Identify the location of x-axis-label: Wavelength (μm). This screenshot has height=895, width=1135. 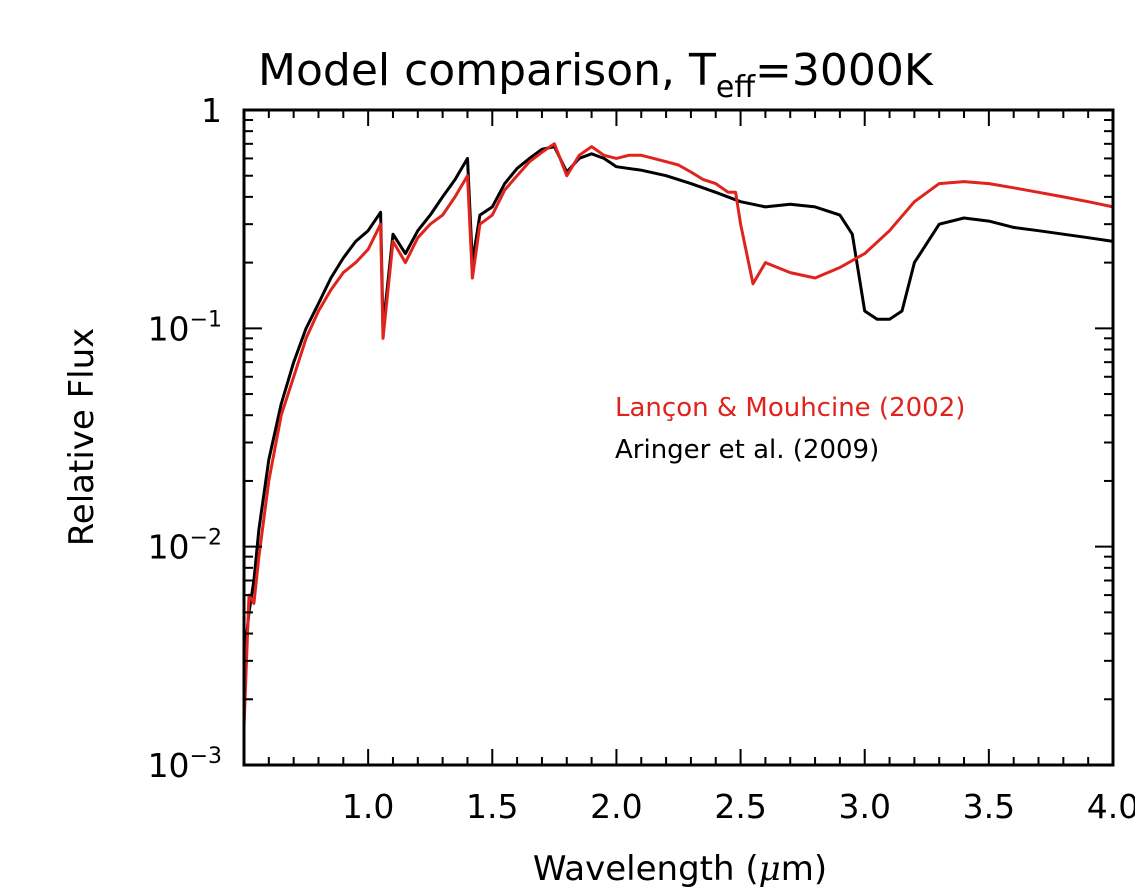
(680, 869).